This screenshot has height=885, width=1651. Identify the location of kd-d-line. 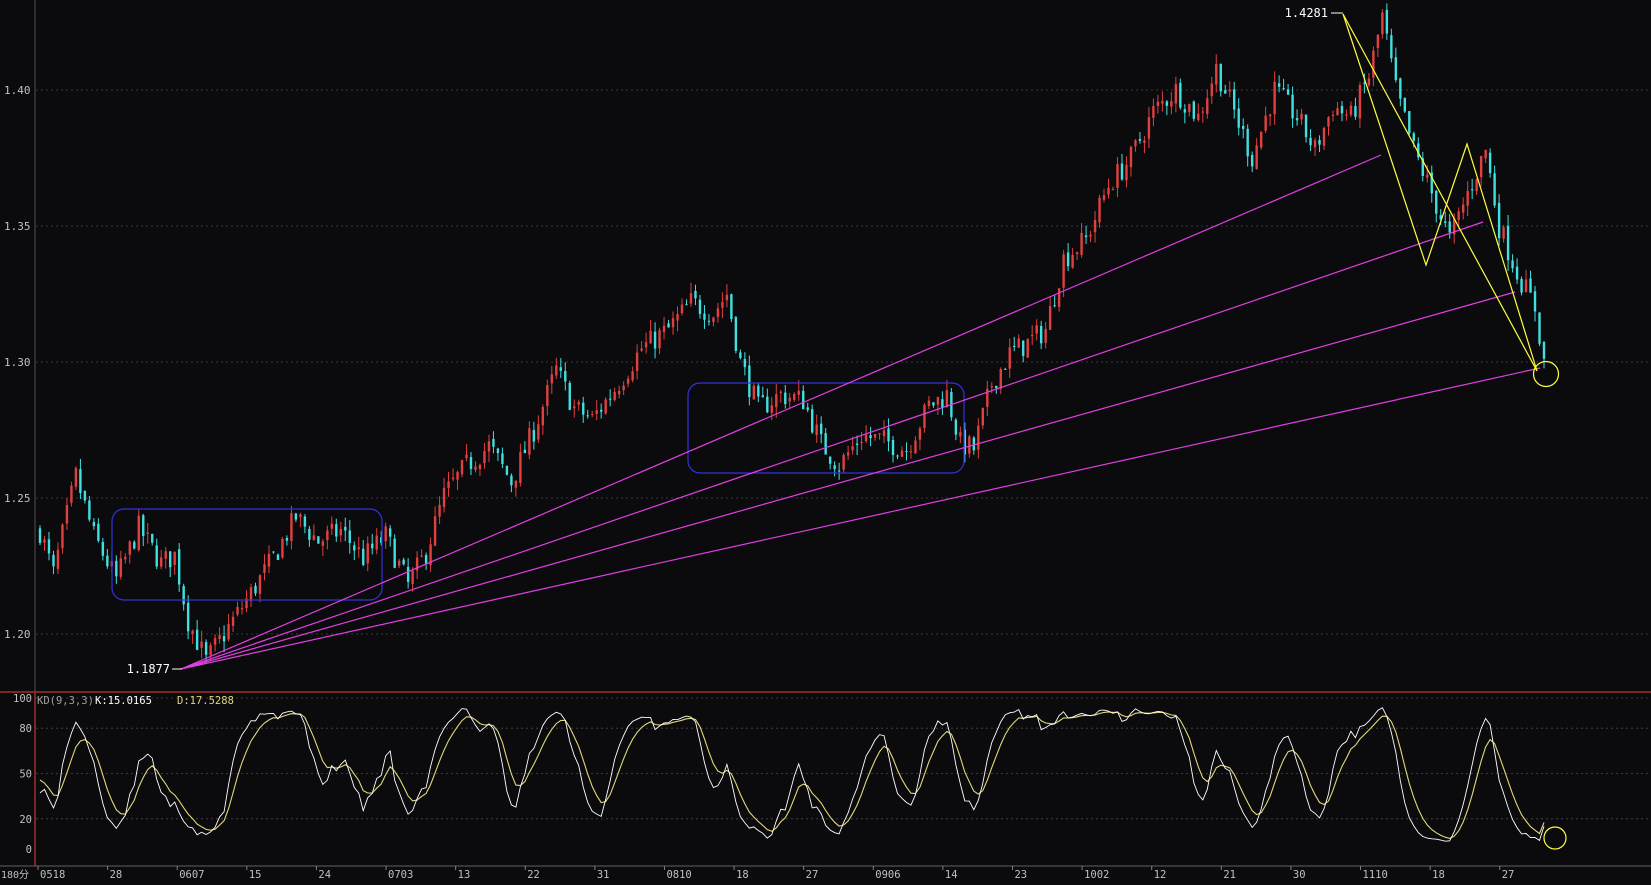
(792, 775).